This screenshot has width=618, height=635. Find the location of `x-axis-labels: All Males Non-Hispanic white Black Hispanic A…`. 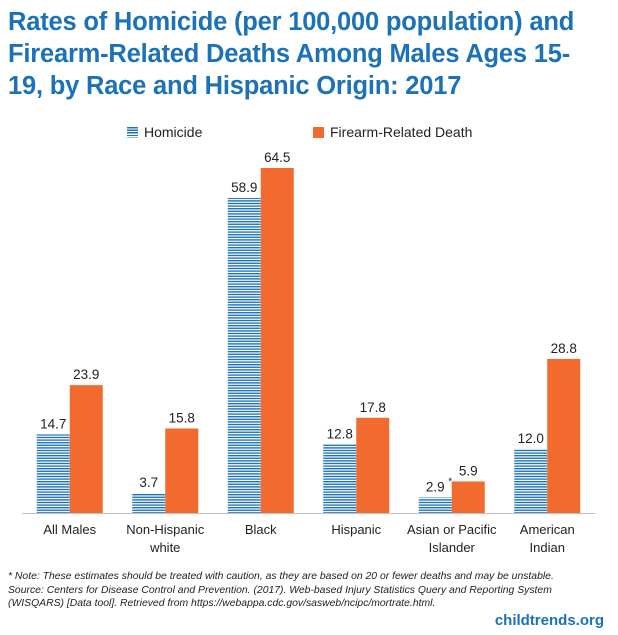

x-axis-labels: All Males Non-Hispanic white Black Hispanic A… is located at coordinates (308, 538).